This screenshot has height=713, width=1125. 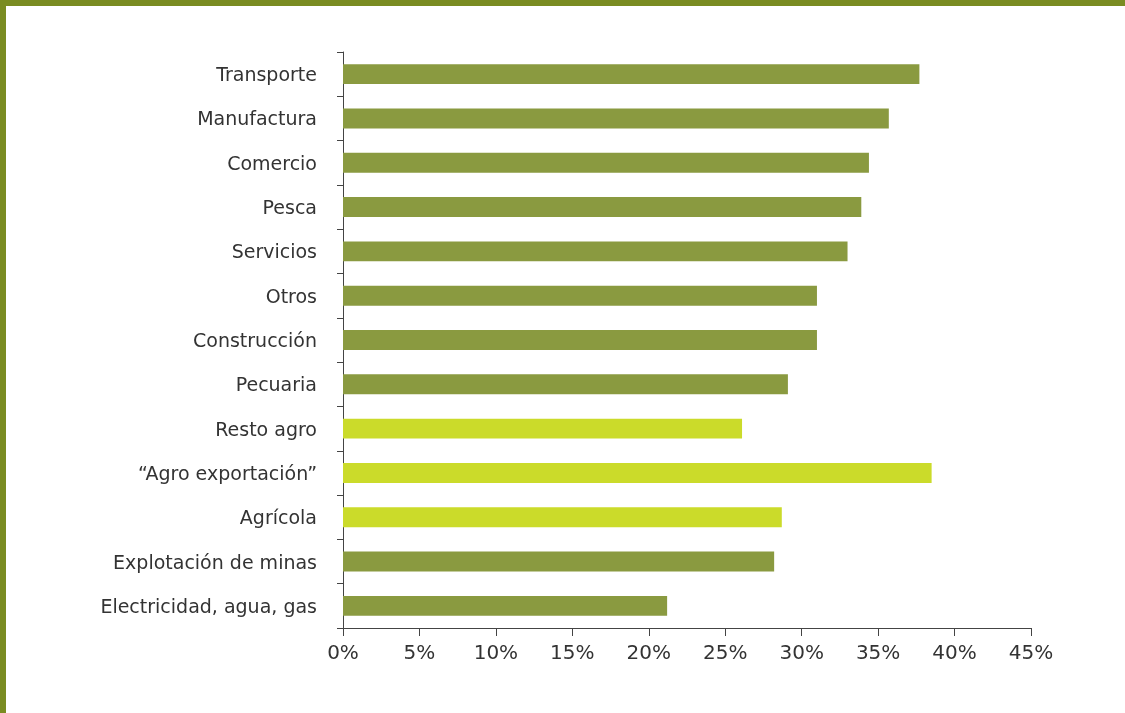 What do you see at coordinates (496, 652) in the screenshot?
I see `x-tick-label: 10%` at bounding box center [496, 652].